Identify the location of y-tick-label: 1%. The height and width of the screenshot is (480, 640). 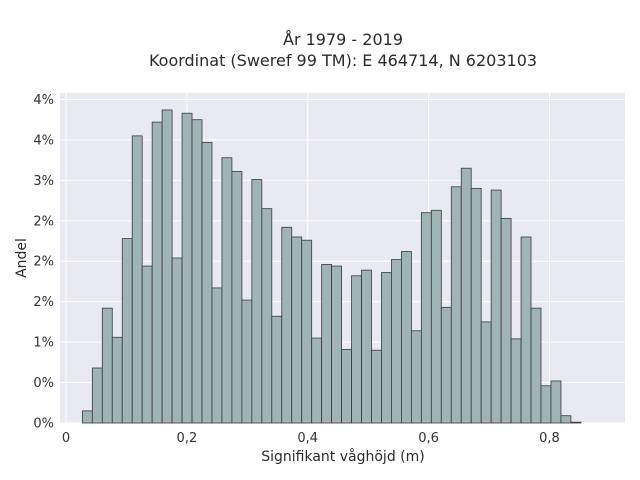
(43, 343).